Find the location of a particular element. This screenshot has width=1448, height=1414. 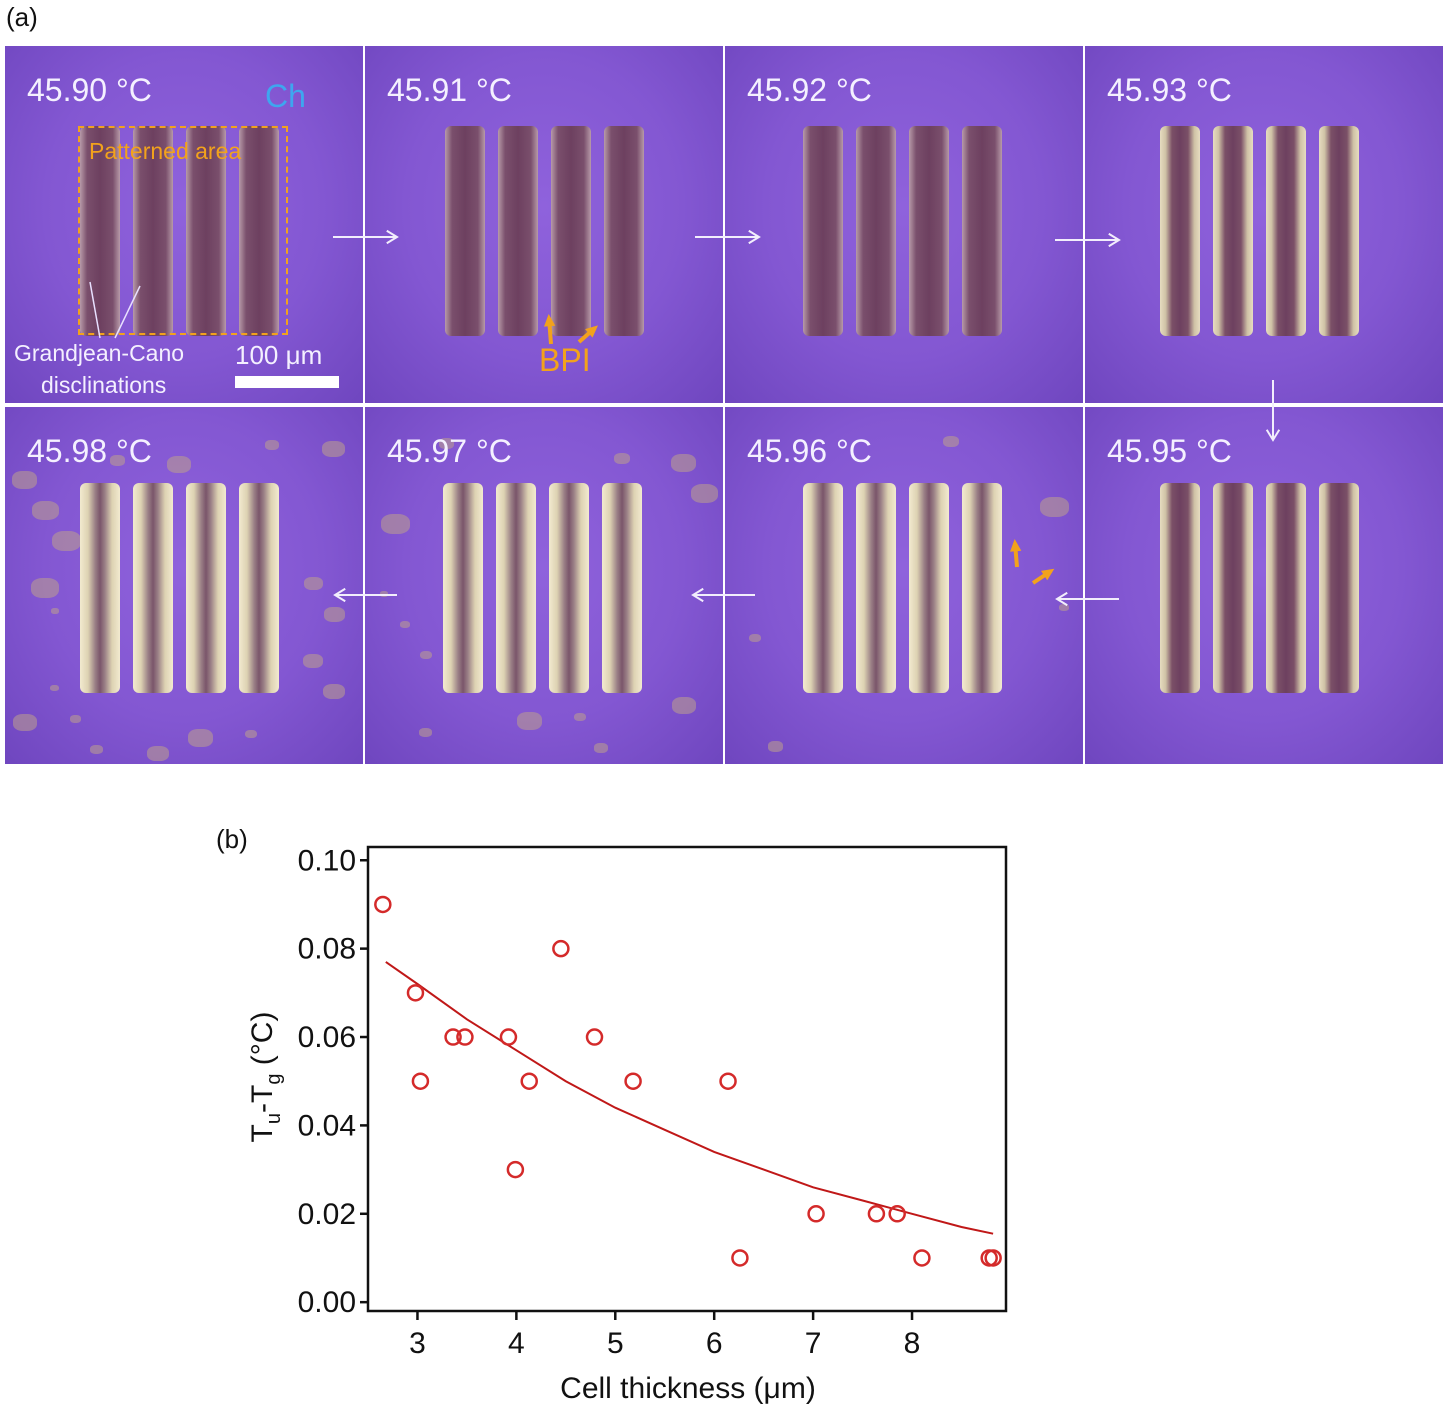

x-tick-label: 4 is located at coordinates (516, 1343).